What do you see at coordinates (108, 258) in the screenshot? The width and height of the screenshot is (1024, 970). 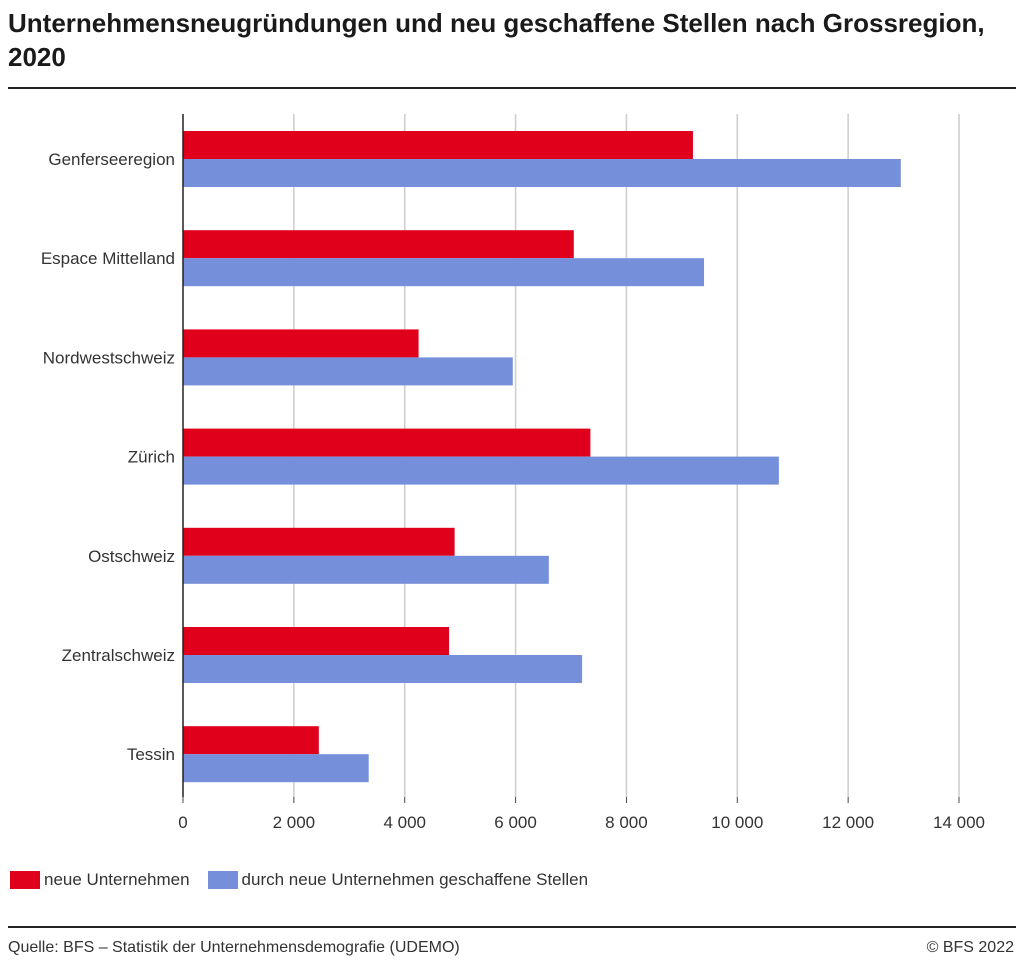 I see `category-label: Espace Mittelland` at bounding box center [108, 258].